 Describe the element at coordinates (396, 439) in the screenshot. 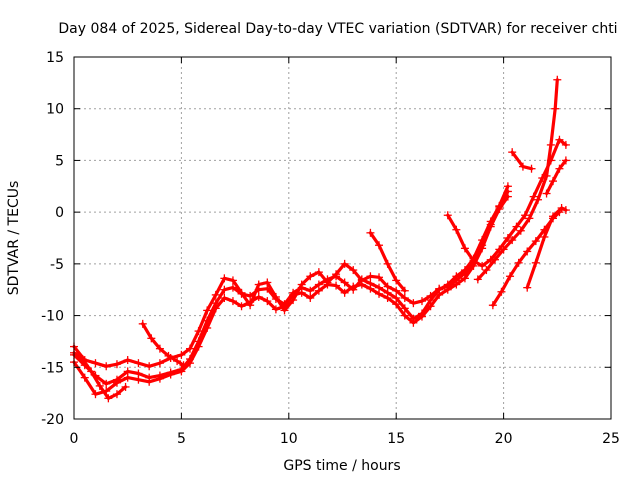

I see `x-tick-label: 15` at that location.